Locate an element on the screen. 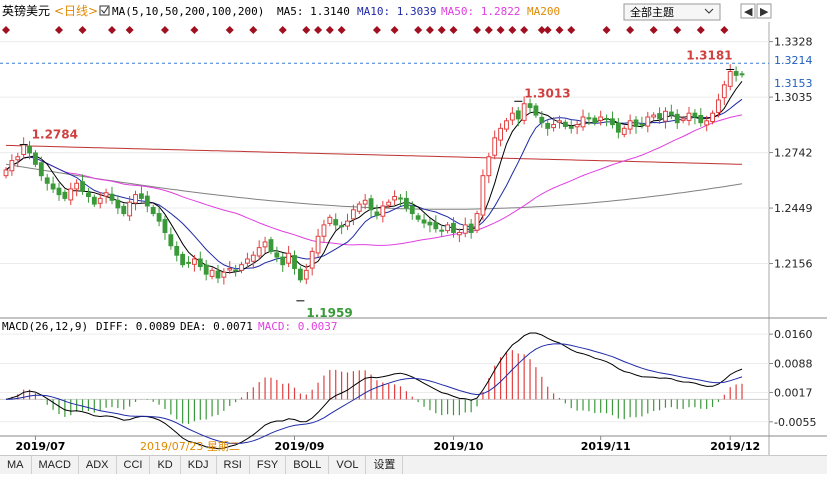 The image size is (827, 477). nav-next-button is located at coordinates (764, 11).